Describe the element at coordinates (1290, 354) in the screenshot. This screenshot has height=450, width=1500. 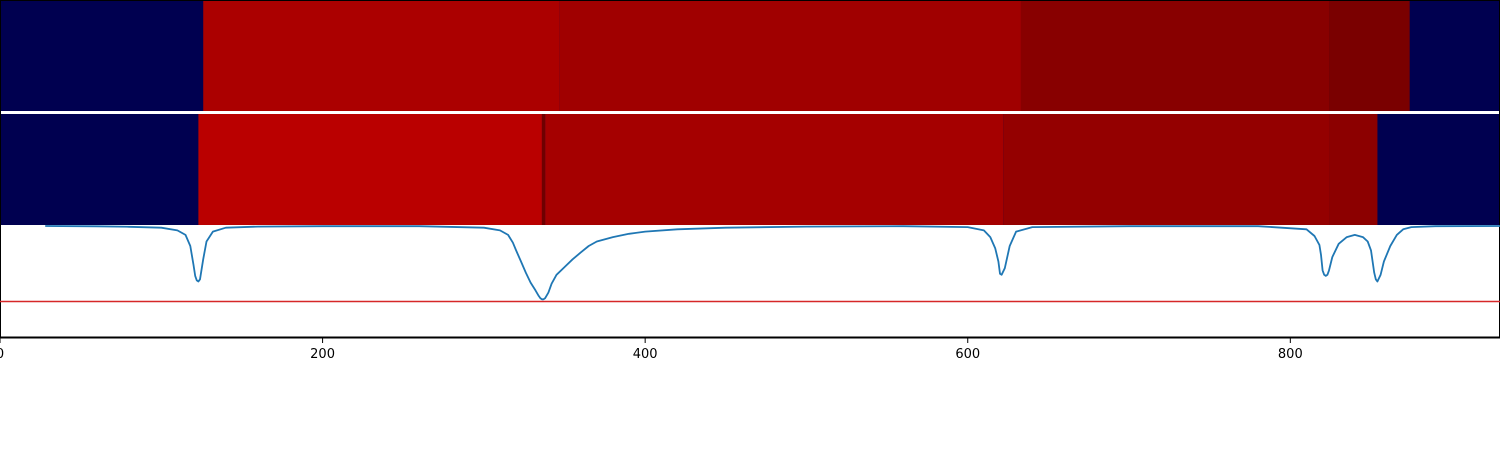
I see `x-tick-label: 800` at that location.